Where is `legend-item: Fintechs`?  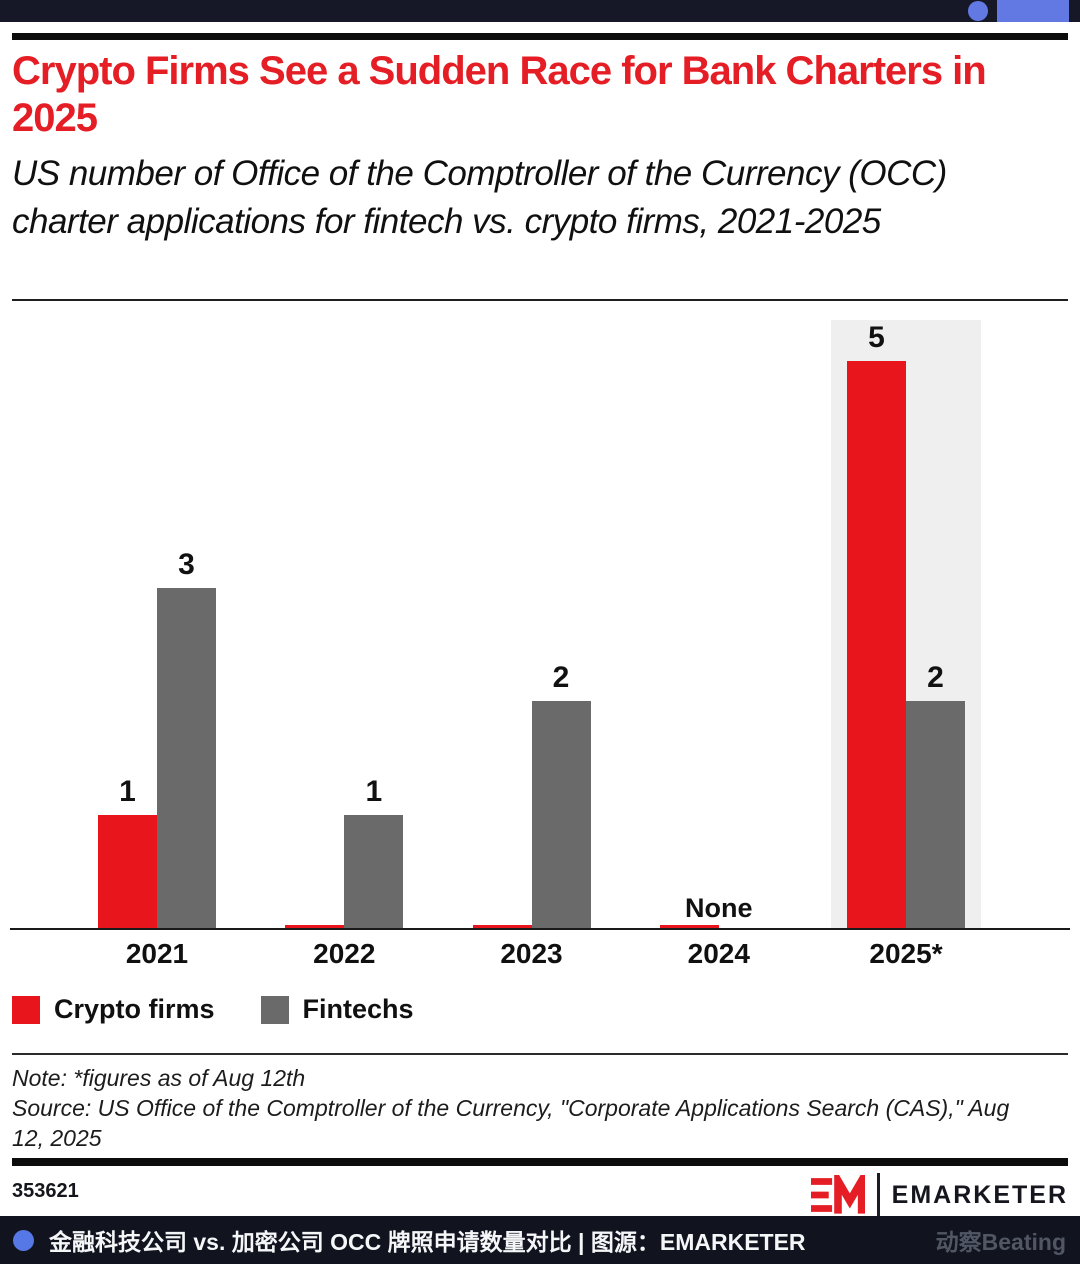
legend-item: Fintechs is located at coordinates (337, 1009).